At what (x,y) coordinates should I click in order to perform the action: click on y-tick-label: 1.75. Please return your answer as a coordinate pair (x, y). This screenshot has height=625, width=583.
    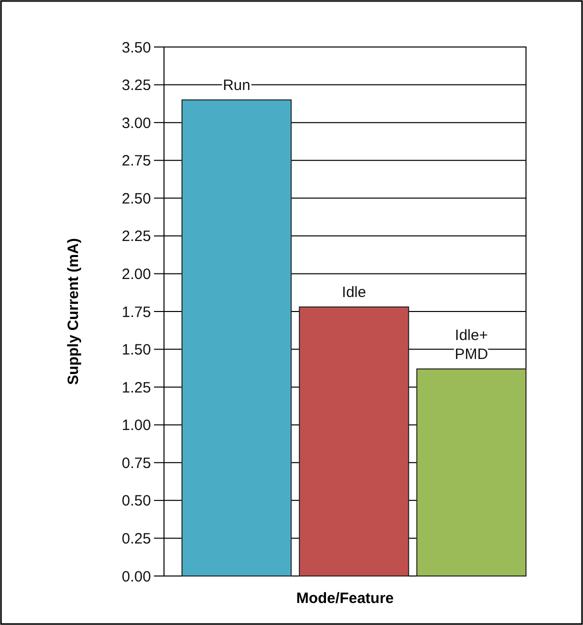
    Looking at the image, I should click on (136, 312).